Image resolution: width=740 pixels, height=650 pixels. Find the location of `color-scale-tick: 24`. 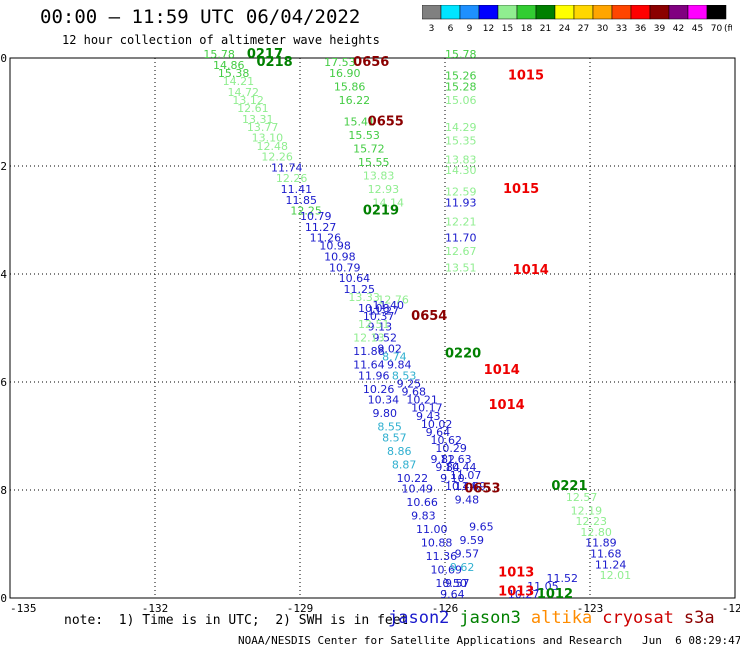

color-scale-tick: 24 is located at coordinates (565, 29).